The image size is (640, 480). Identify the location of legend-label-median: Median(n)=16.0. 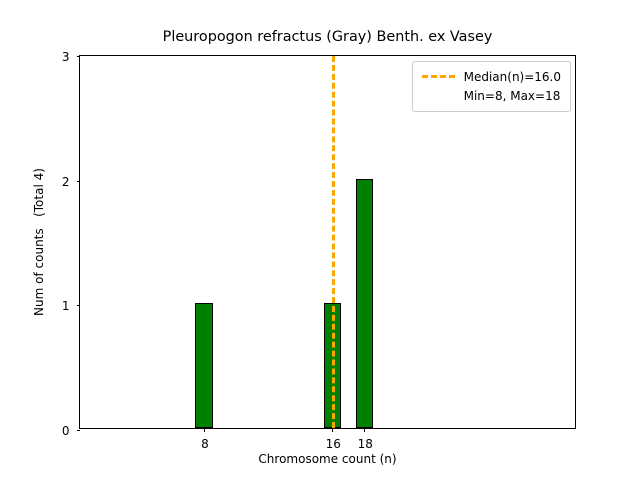
(512, 76).